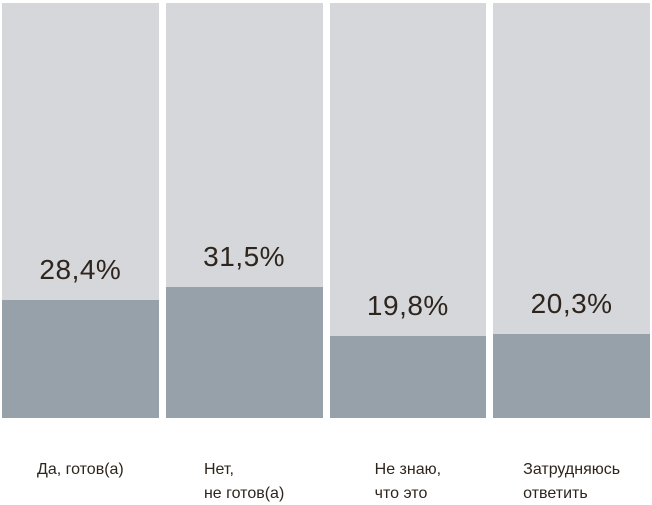 Image resolution: width=652 pixels, height=505 pixels. I want to click on category-label: Затрудняюсь ответить, so click(571, 481).